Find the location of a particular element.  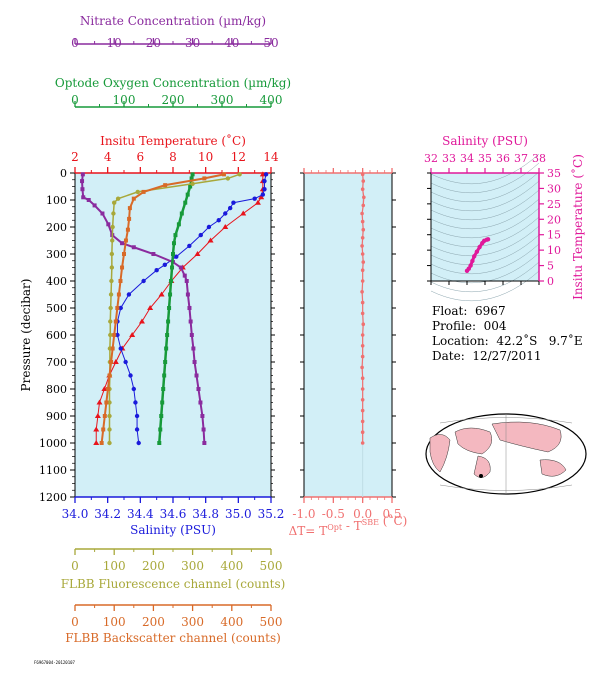

y-tick-label: 100 is located at coordinates (56, 200).